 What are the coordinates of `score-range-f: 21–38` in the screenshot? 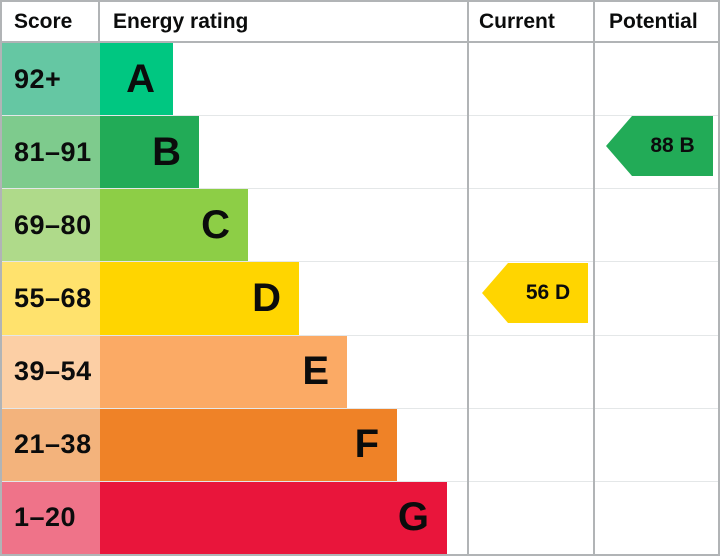 It's located at (51, 444).